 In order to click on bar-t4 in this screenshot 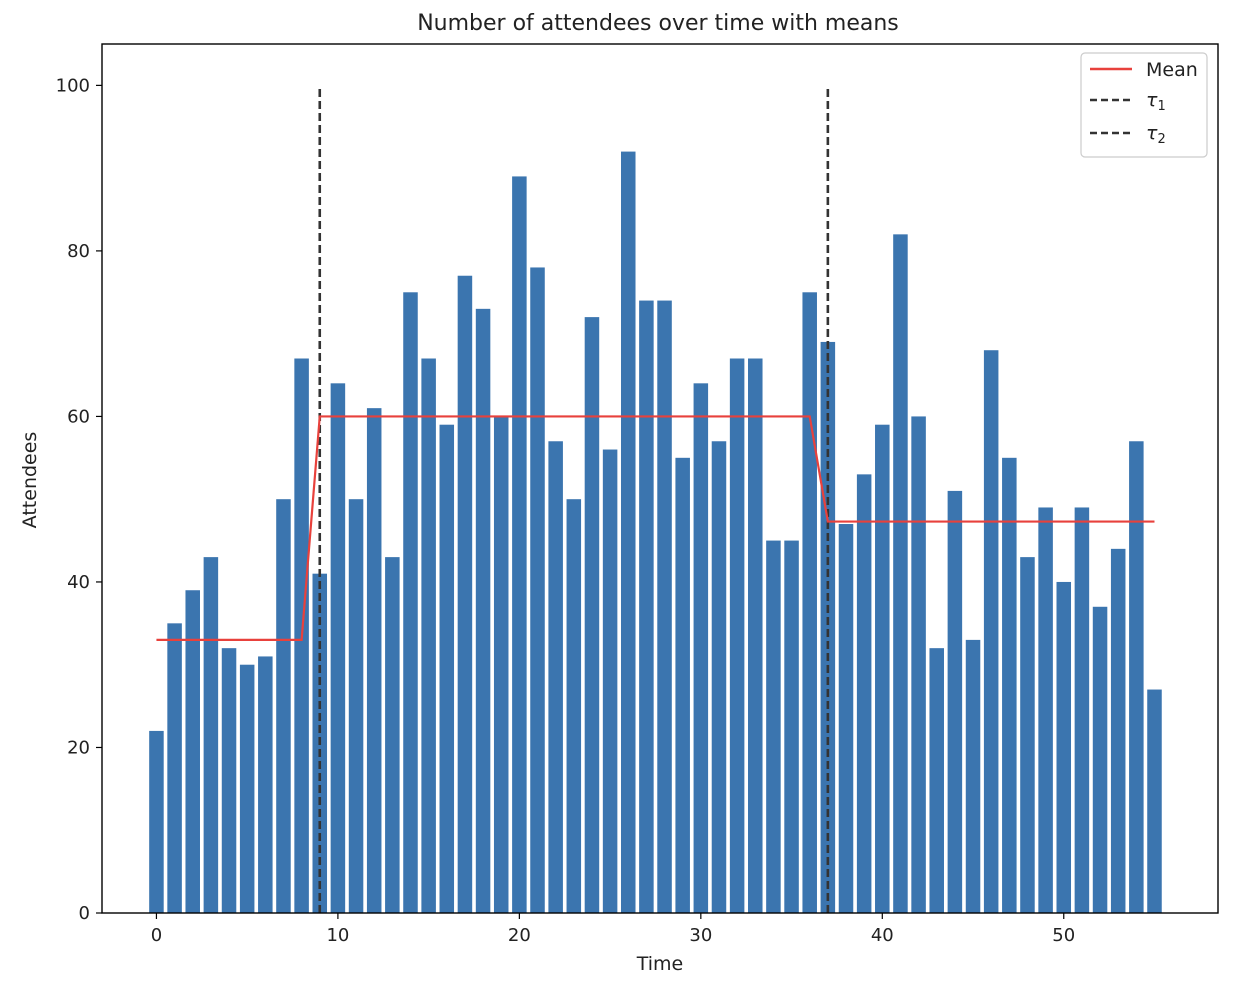, I will do `click(229, 780)`.